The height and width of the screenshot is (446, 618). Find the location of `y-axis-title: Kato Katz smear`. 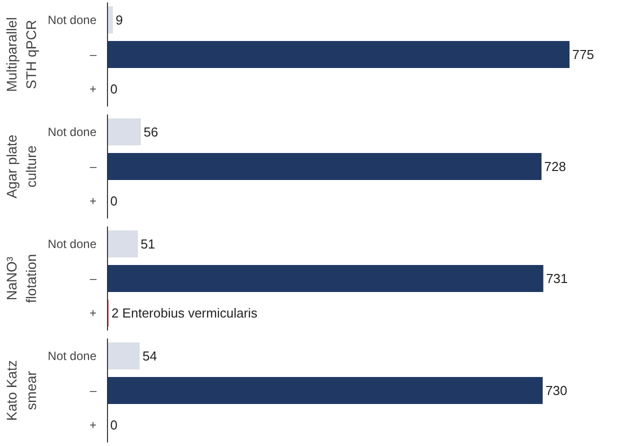

y-axis-title: Kato Katz smear is located at coordinates (21, 390).